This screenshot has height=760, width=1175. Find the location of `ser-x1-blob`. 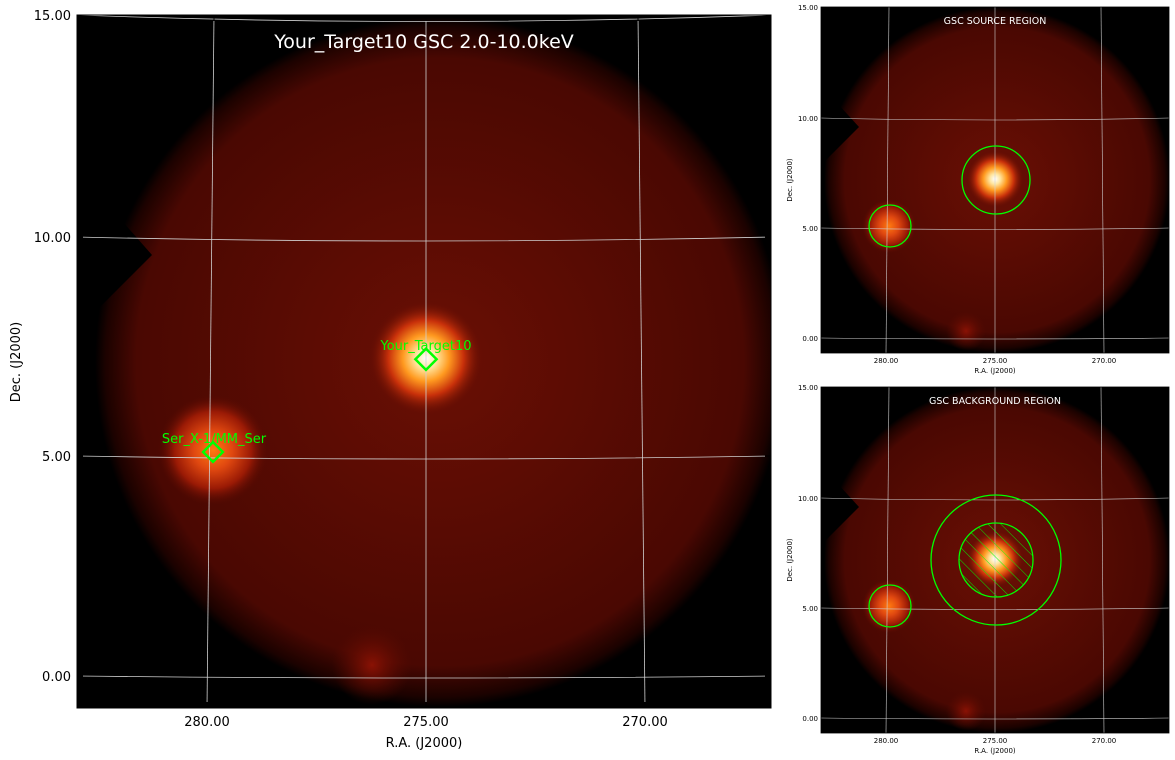

ser-x1-blob is located at coordinates (213, 450).